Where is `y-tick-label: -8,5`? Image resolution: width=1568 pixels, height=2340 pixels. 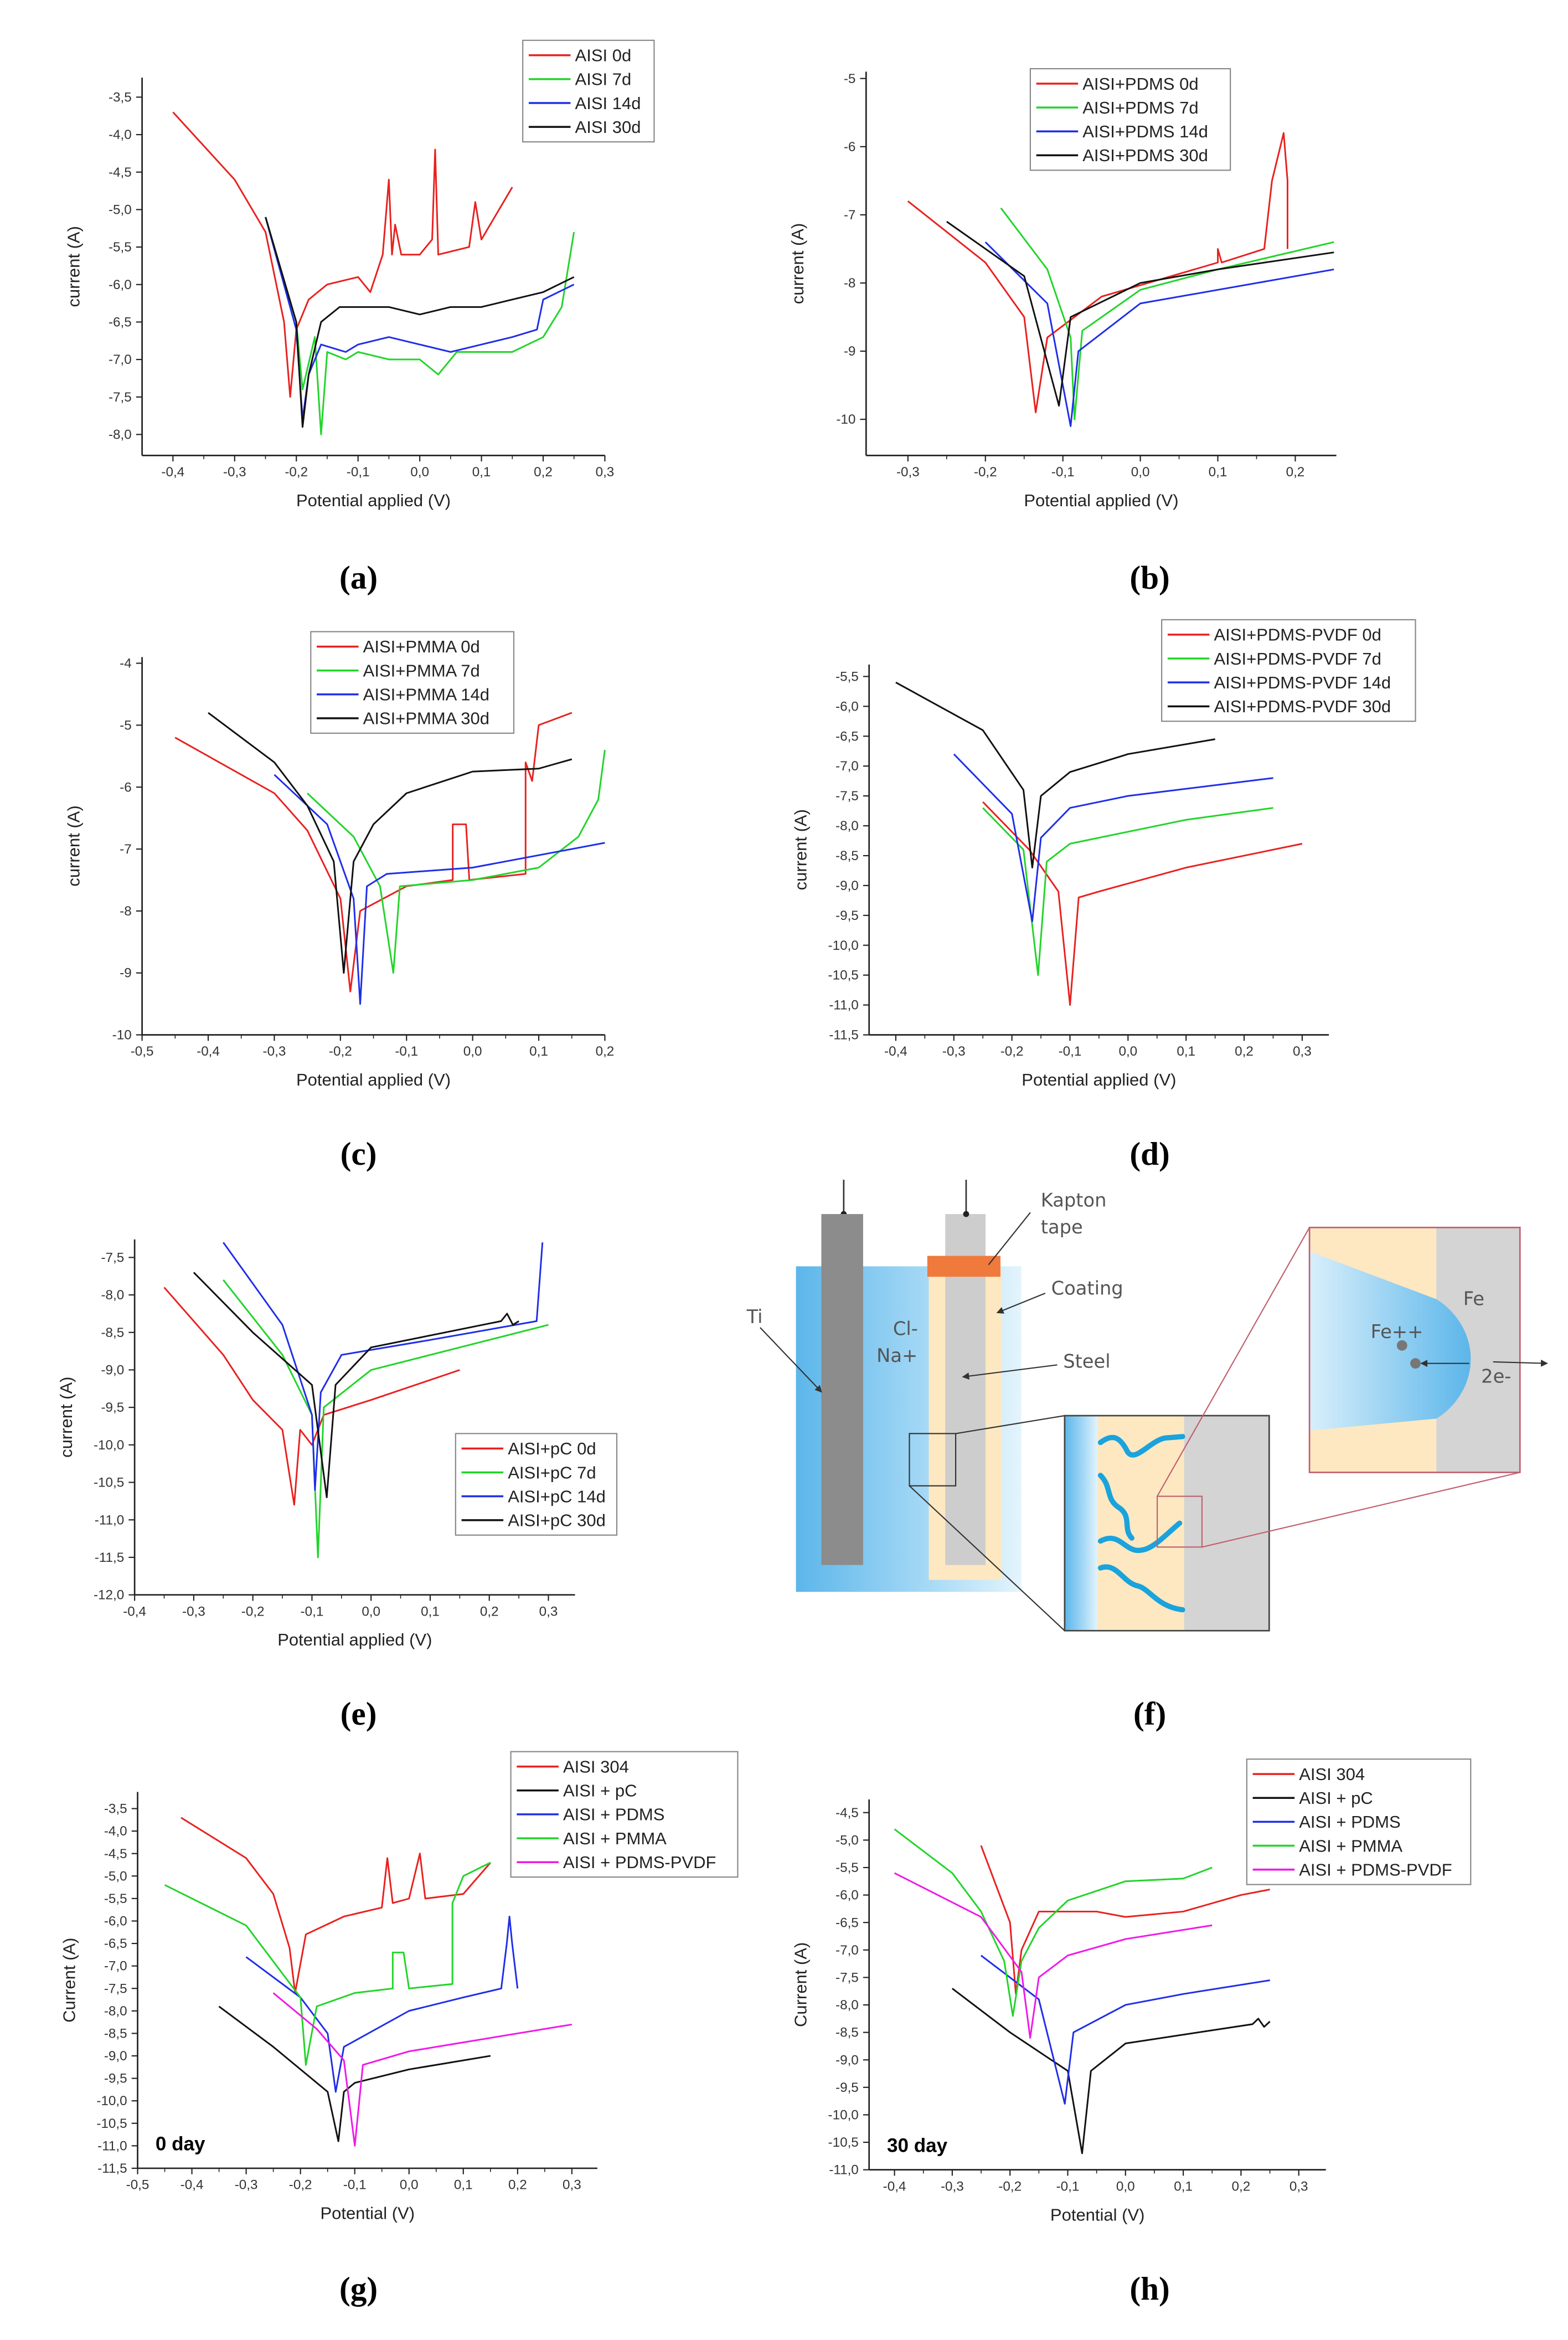 y-tick-label: -8,5 is located at coordinates (112, 1332).